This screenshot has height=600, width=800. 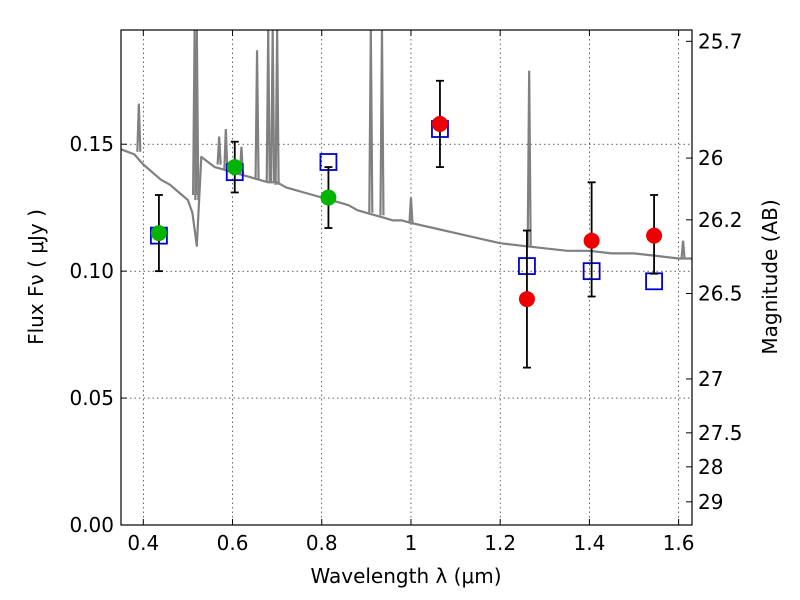 I want to click on x-axis-label: Wavelength λ (μm), so click(x=405, y=576).